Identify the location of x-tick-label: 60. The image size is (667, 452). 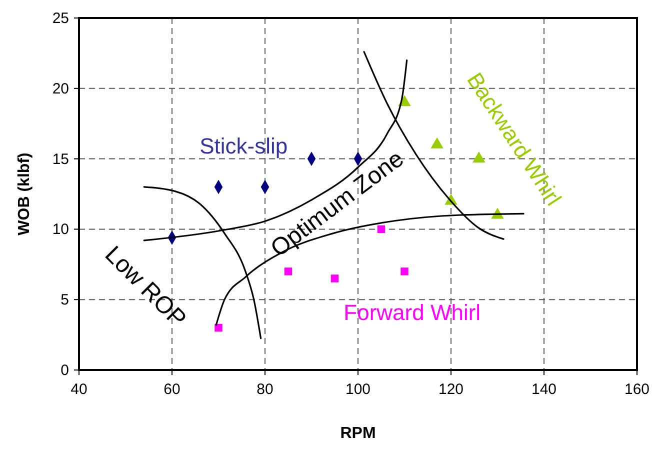
(172, 389).